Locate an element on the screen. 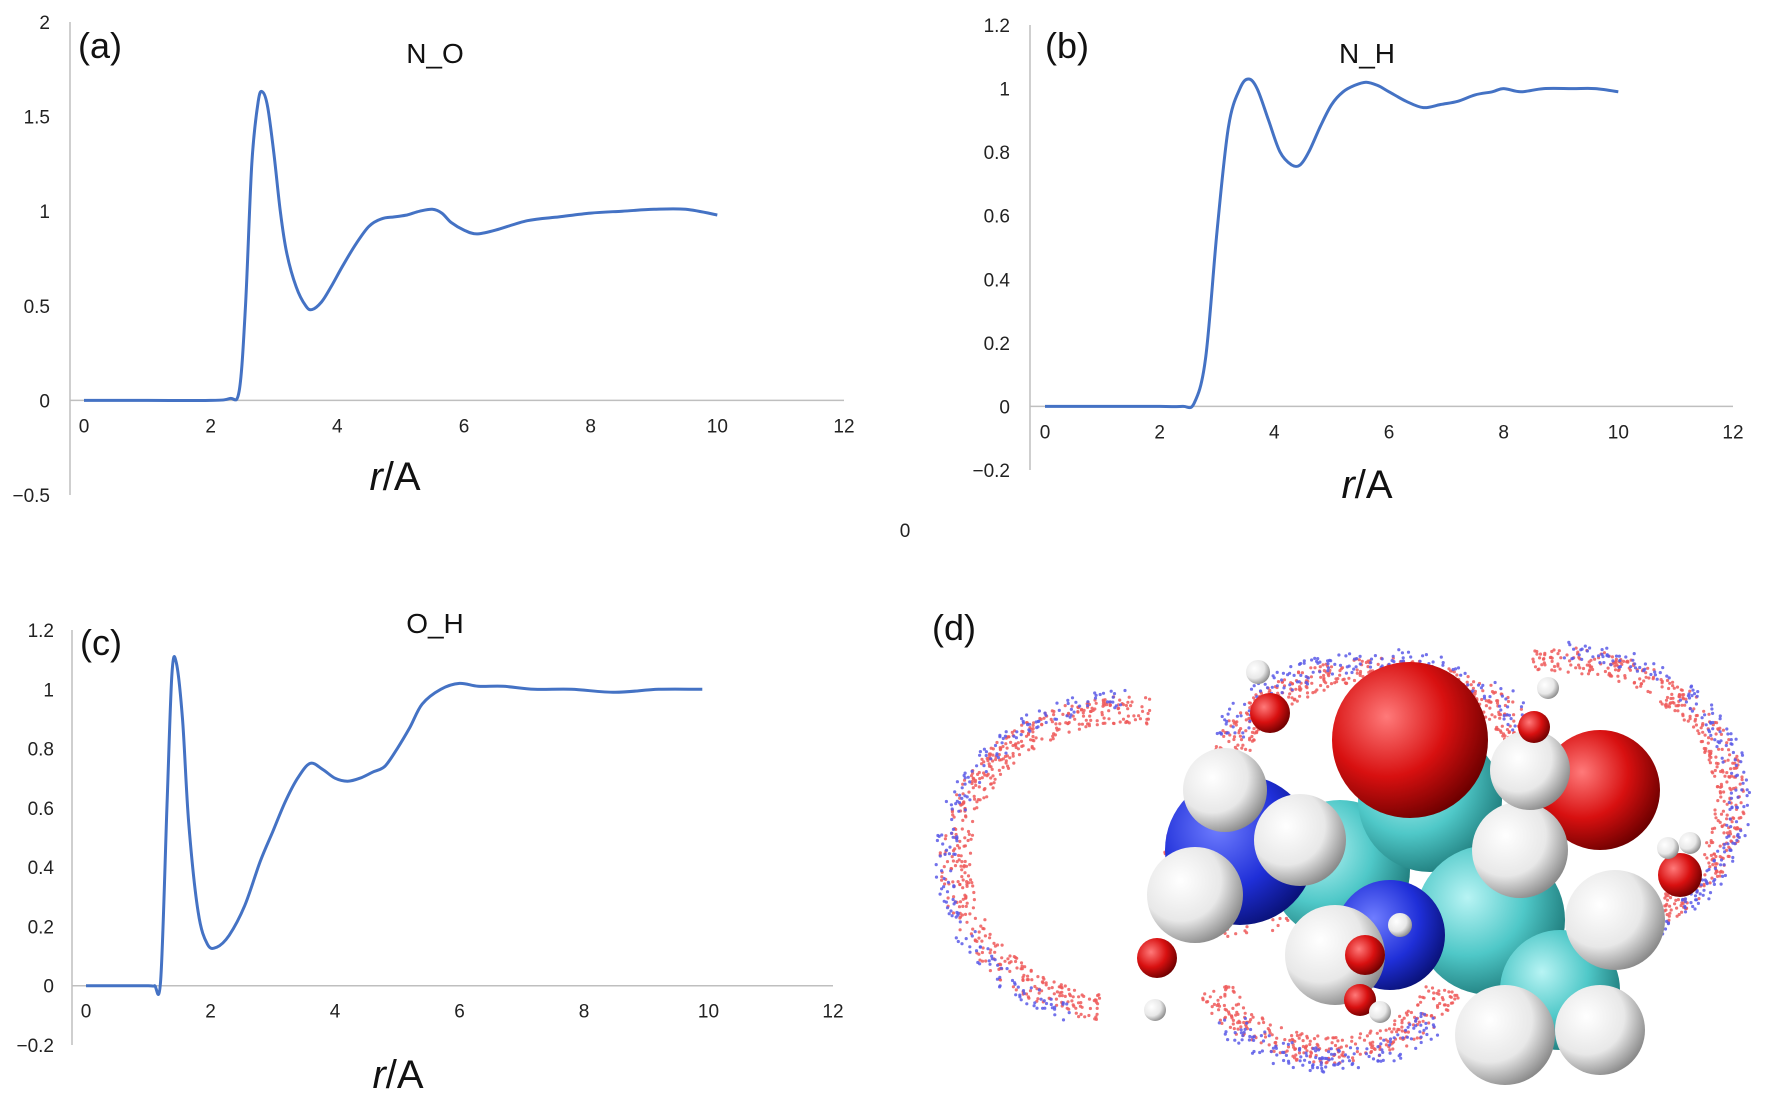  stray-zero-label: 0 is located at coordinates (905, 531).